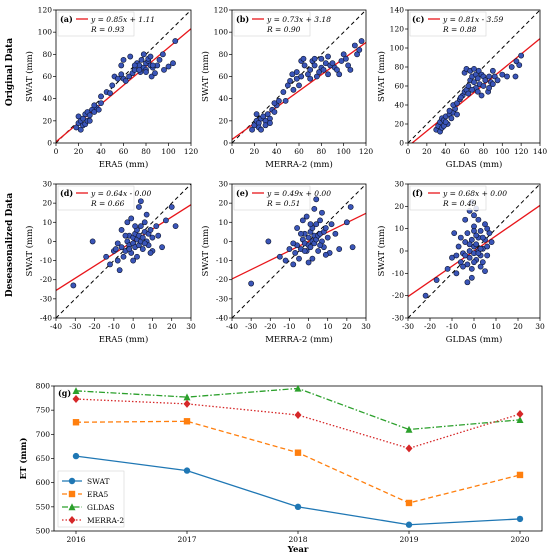  Describe the element at coordinates (270, 326) in the screenshot. I see `x-tick-label: -20` at that location.